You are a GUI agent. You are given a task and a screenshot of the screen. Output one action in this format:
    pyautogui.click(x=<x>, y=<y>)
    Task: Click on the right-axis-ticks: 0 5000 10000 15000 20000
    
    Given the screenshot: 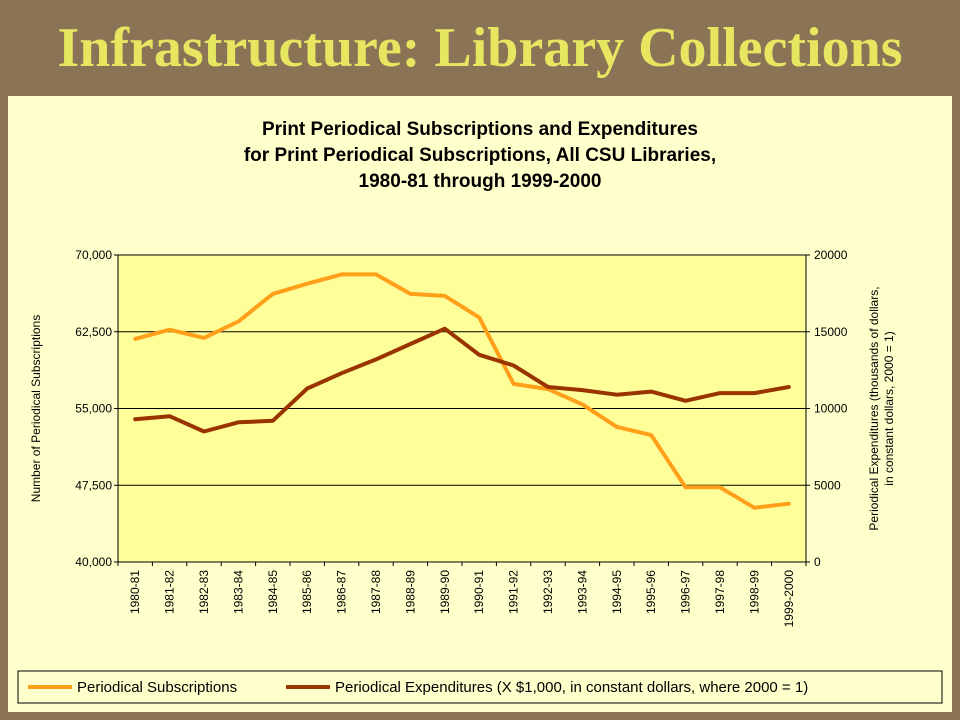 What is the action you would take?
    pyautogui.click(x=827, y=408)
    